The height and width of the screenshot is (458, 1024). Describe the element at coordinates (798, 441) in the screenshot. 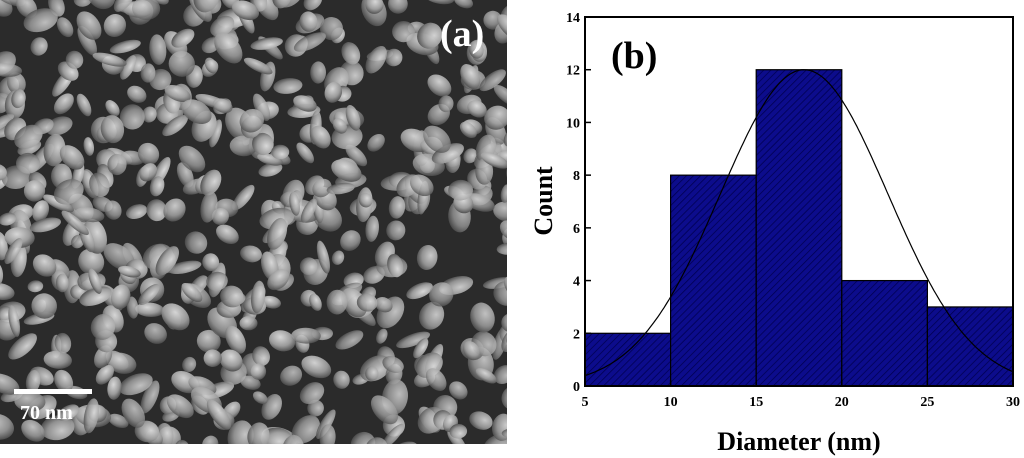

I see `x-axis-label: Diameter (nm)` at that location.